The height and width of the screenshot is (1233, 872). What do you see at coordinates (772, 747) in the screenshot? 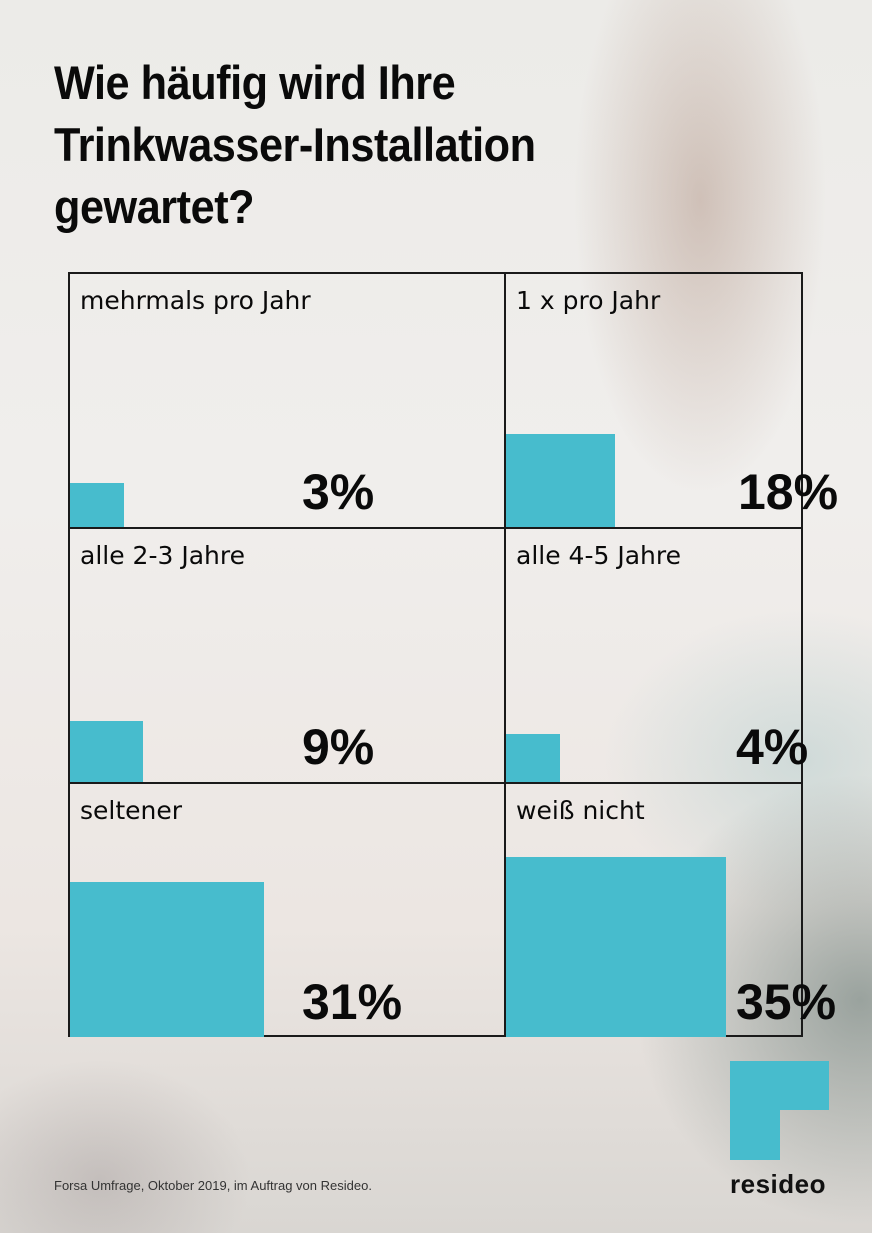
I see `value-label: 4%` at bounding box center [772, 747].